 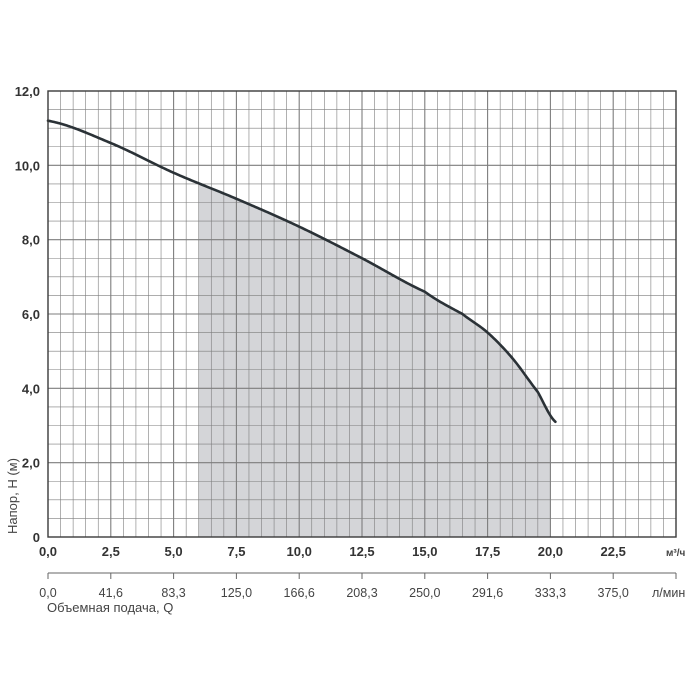 I want to click on y-tick-label: 10,0, so click(x=27, y=165).